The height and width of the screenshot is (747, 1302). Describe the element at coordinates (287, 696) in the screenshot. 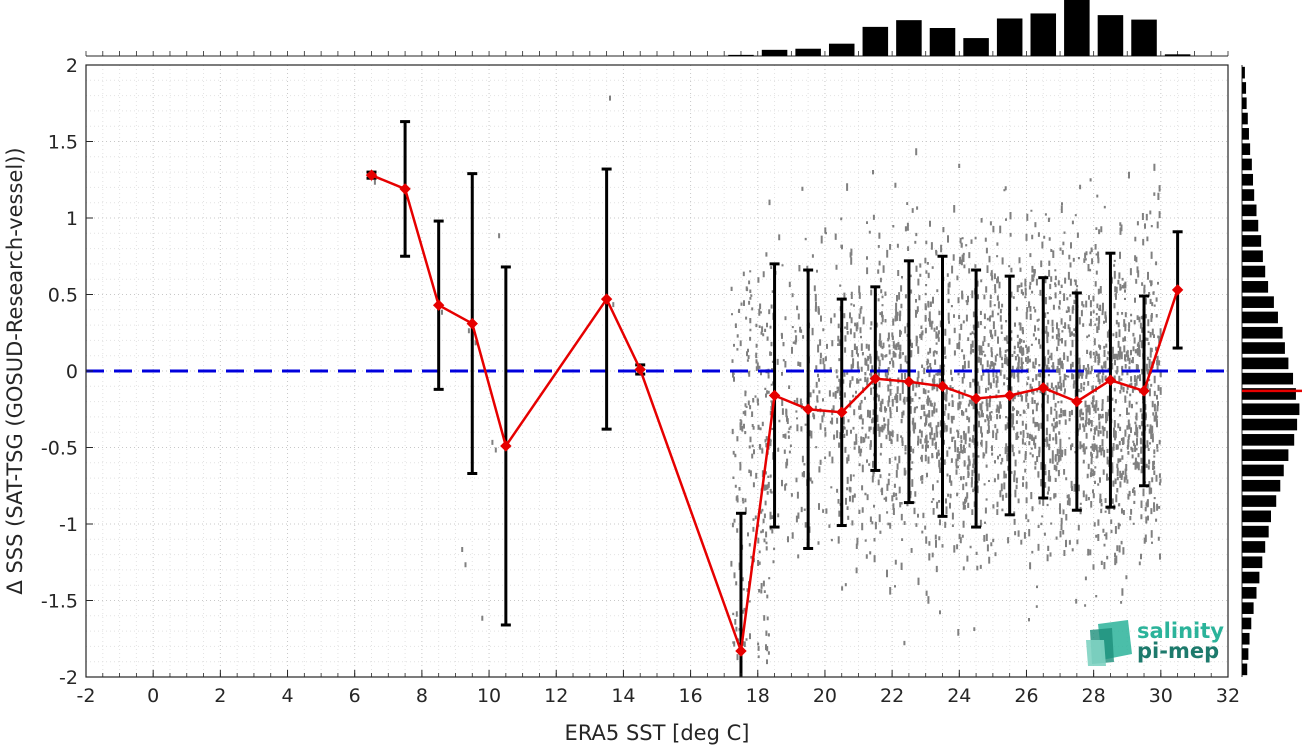

I see `x-tick-label: 4` at that location.